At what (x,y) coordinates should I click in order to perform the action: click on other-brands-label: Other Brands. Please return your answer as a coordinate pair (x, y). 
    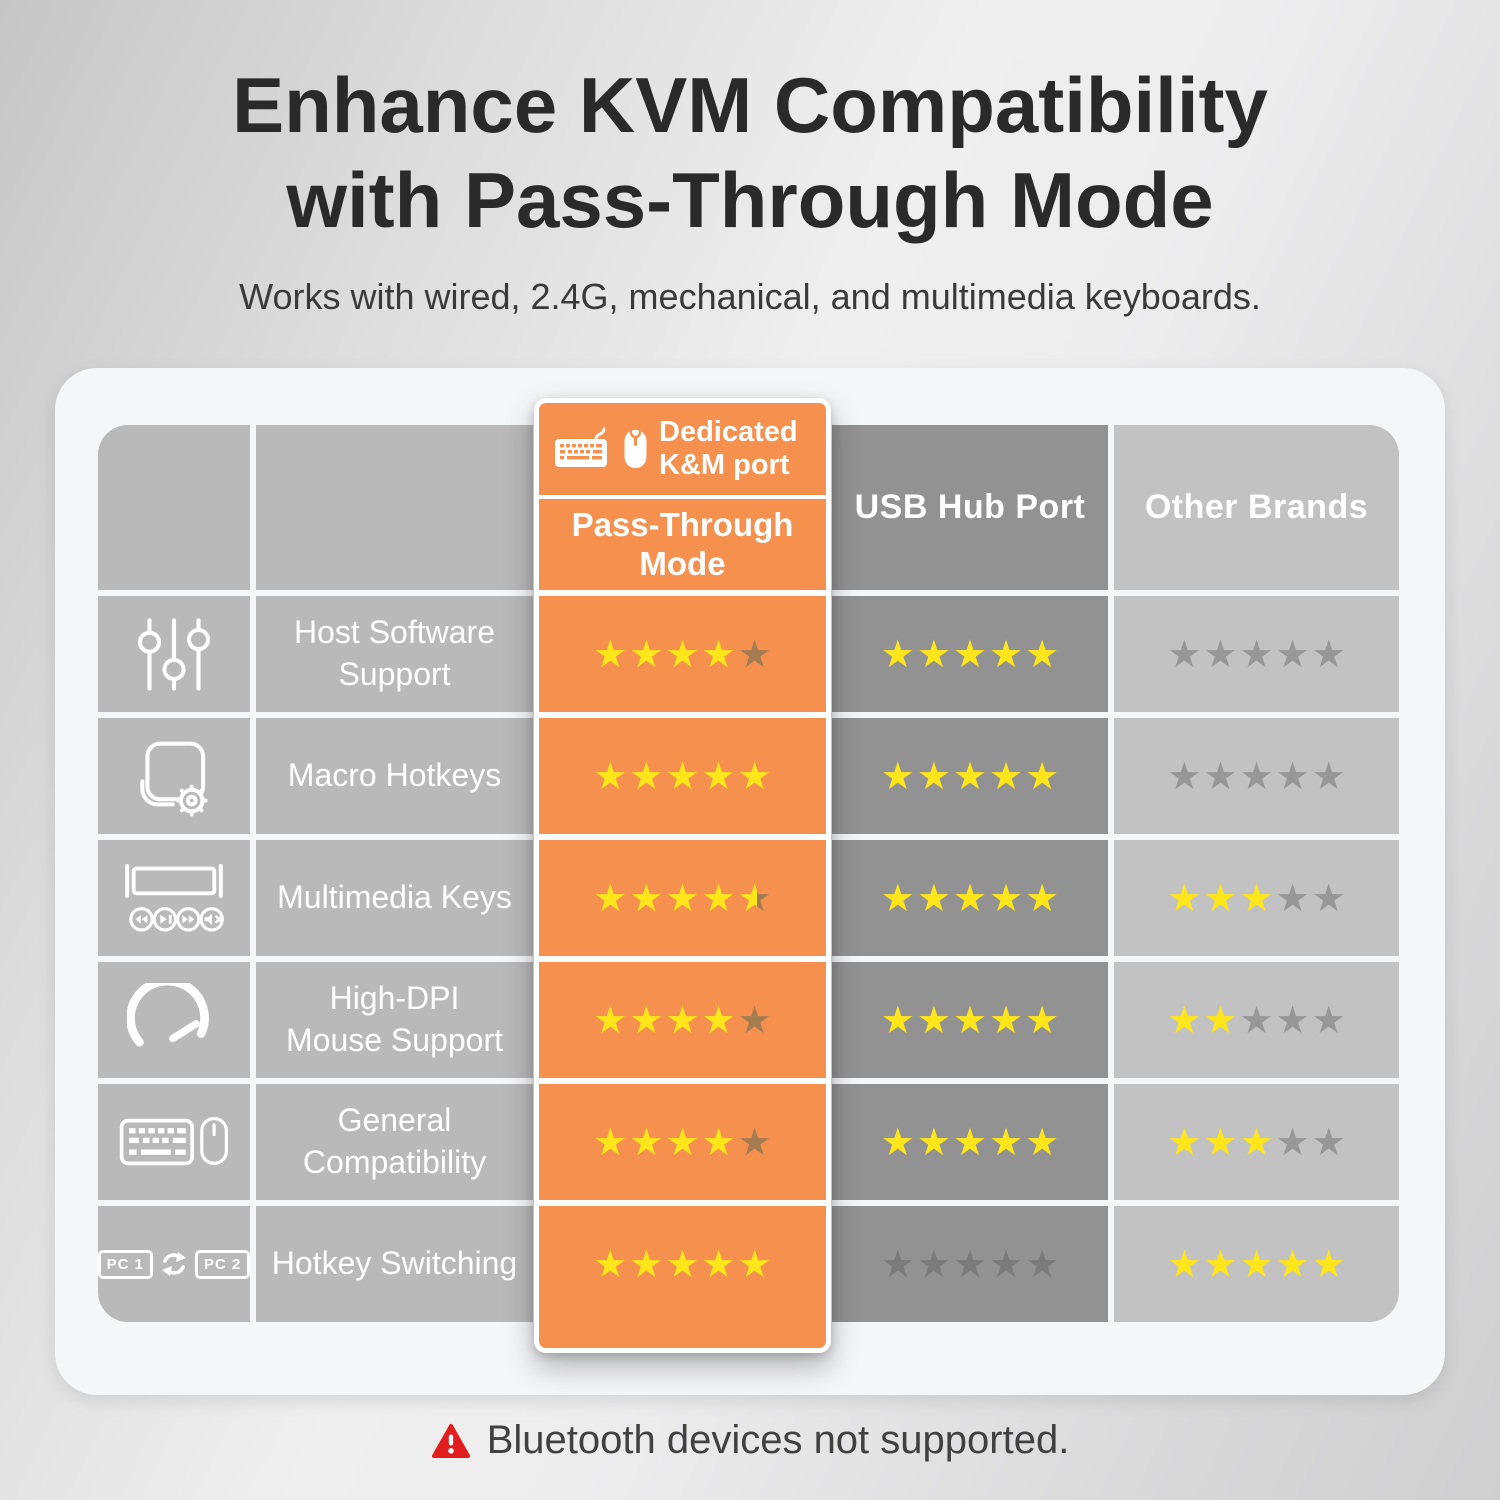
    Looking at the image, I should click on (1256, 507).